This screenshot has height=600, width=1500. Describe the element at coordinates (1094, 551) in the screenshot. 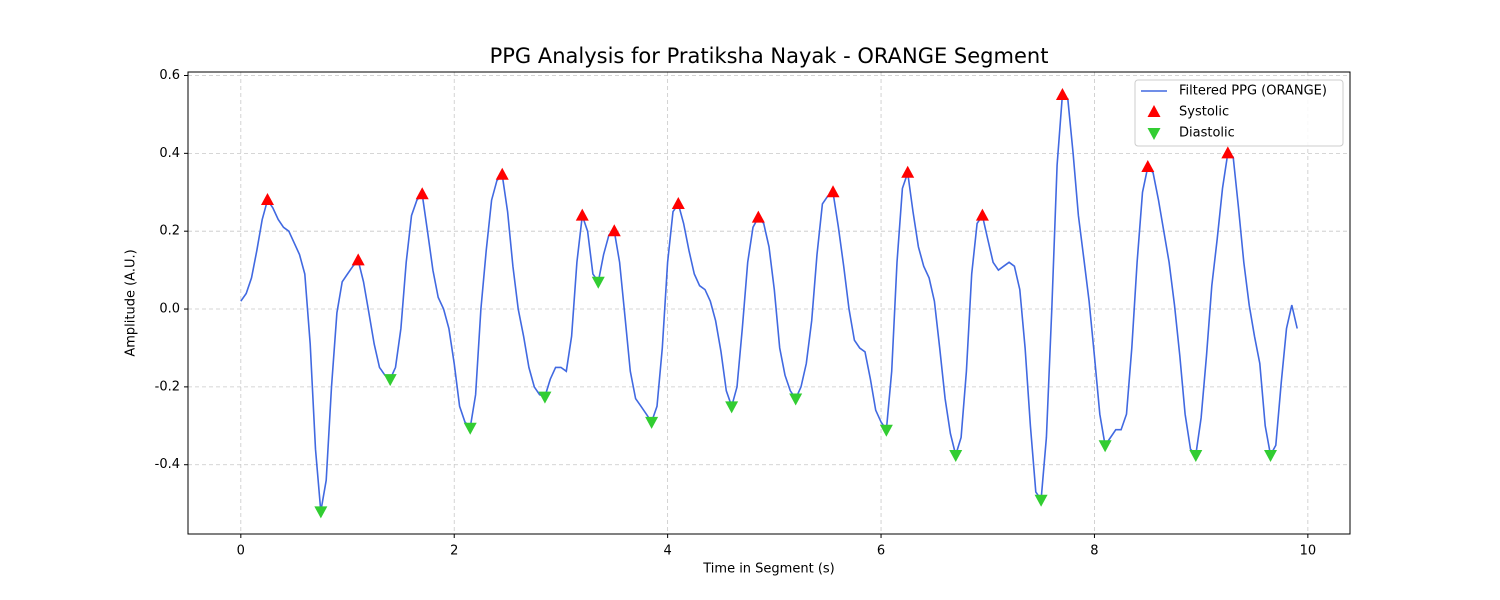

I see `x-tick-label: 8` at that location.